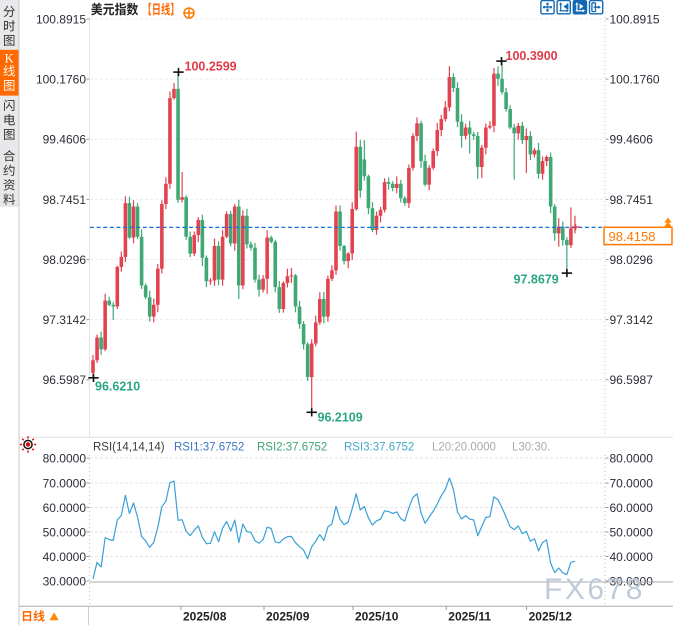  I want to click on svg-text: 2025/10, so click(377, 617).